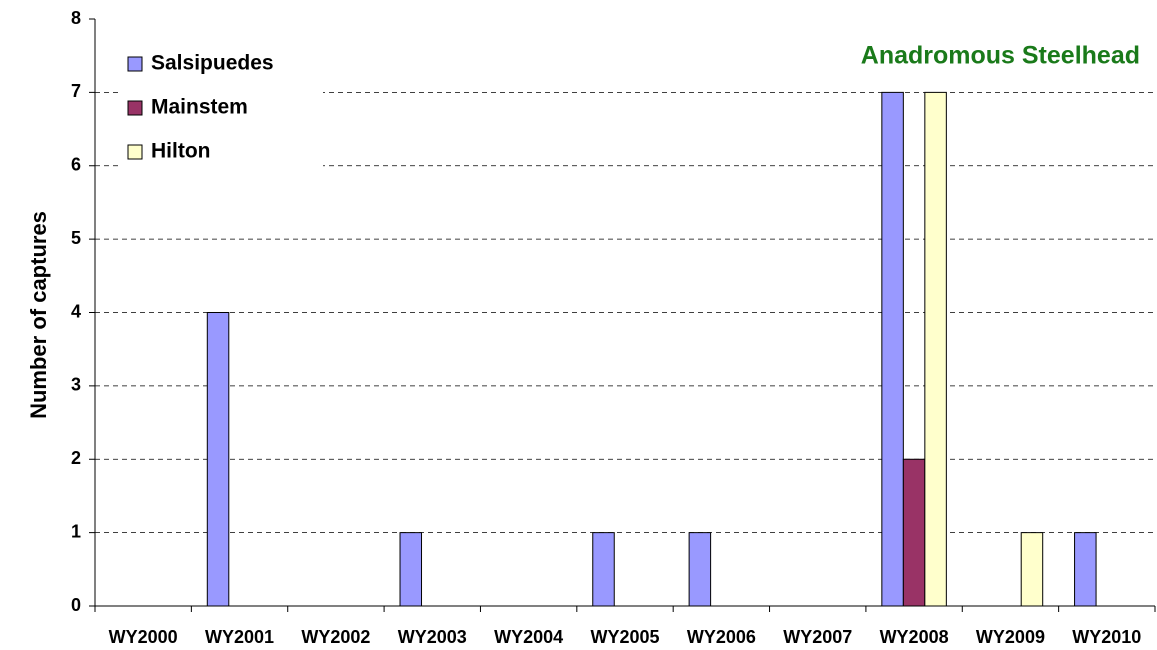 The width and height of the screenshot is (1157, 650). I want to click on y-tick-label: 8, so click(76, 18).